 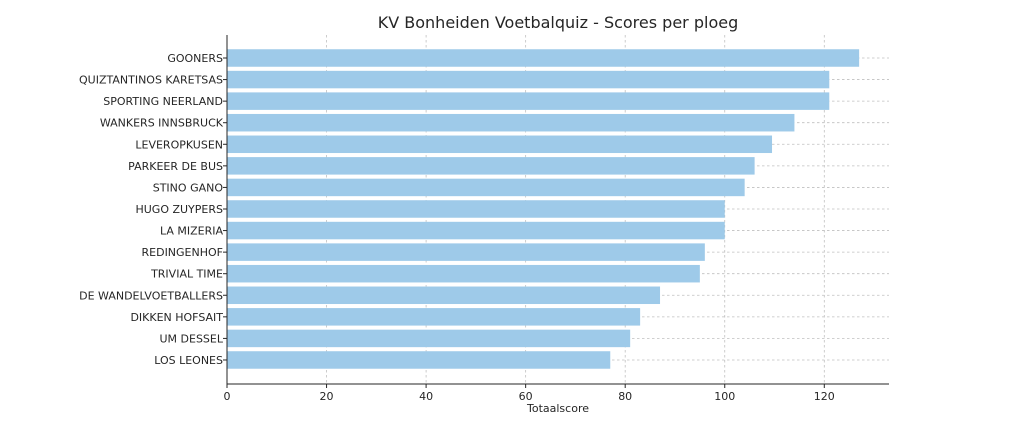 What do you see at coordinates (188, 360) in the screenshot?
I see `category-label: LOS LEONES` at bounding box center [188, 360].